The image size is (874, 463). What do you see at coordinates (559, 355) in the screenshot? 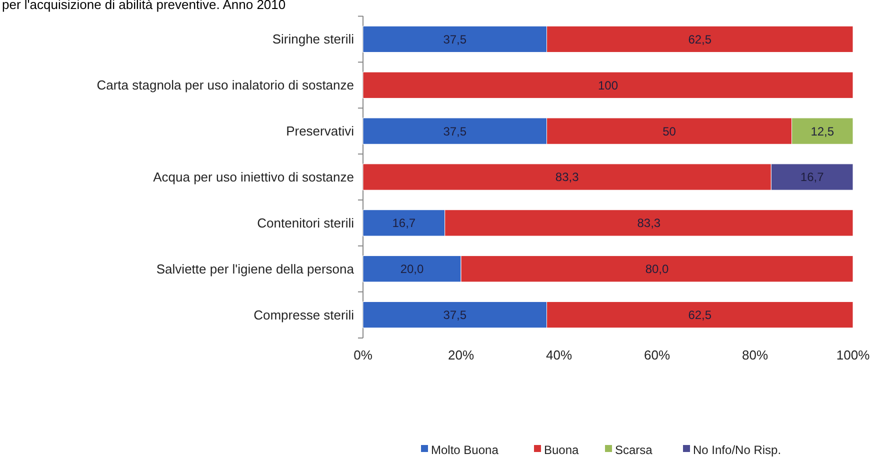
I see `x-tick-label: 40%` at bounding box center [559, 355].